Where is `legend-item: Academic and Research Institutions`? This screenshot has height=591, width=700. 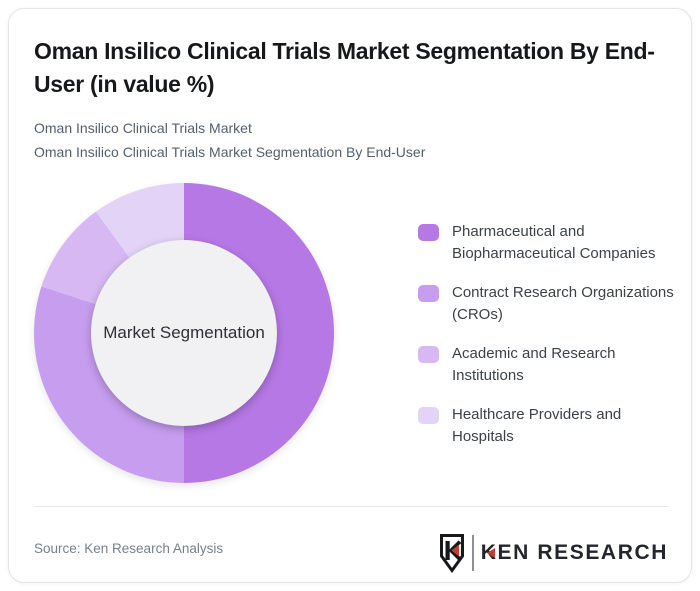
legend-item: Academic and Research Institutions is located at coordinates (549, 365).